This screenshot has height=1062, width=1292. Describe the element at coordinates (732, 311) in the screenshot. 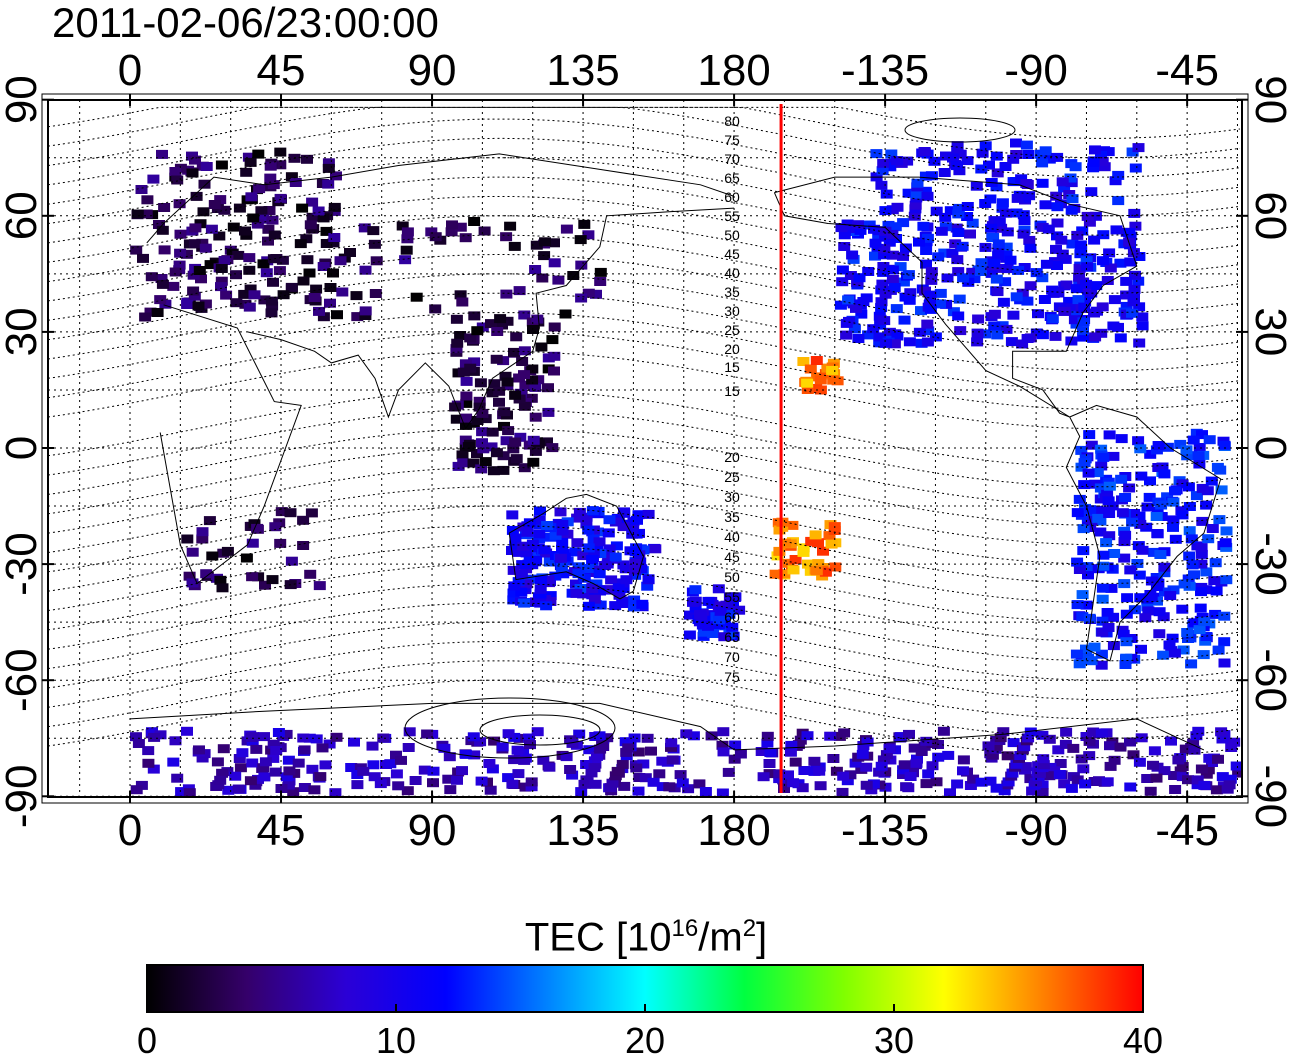

I see `contour-label: 30` at that location.